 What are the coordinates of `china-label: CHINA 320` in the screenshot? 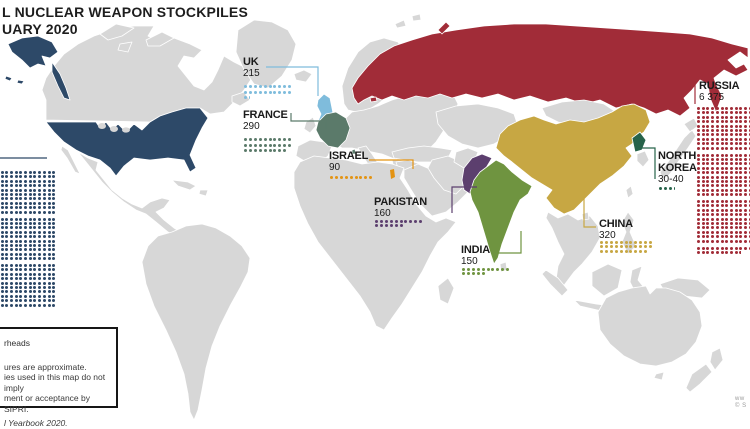 It's located at (616, 230).